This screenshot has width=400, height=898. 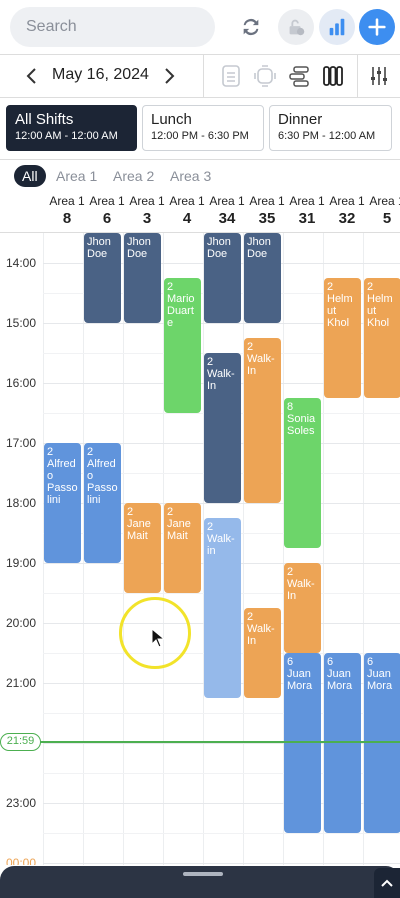 What do you see at coordinates (222, 608) in the screenshot?
I see `reservation-block: 2 Walk-in` at bounding box center [222, 608].